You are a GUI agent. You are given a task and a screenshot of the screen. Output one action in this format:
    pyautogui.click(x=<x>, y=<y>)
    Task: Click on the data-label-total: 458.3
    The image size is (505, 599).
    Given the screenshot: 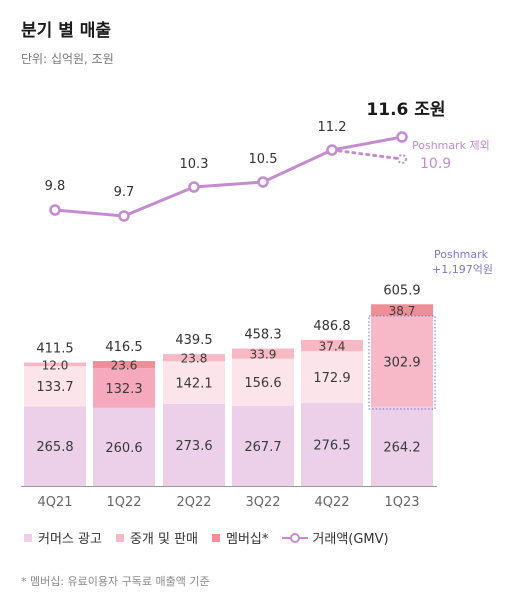 What is the action you would take?
    pyautogui.click(x=262, y=335)
    